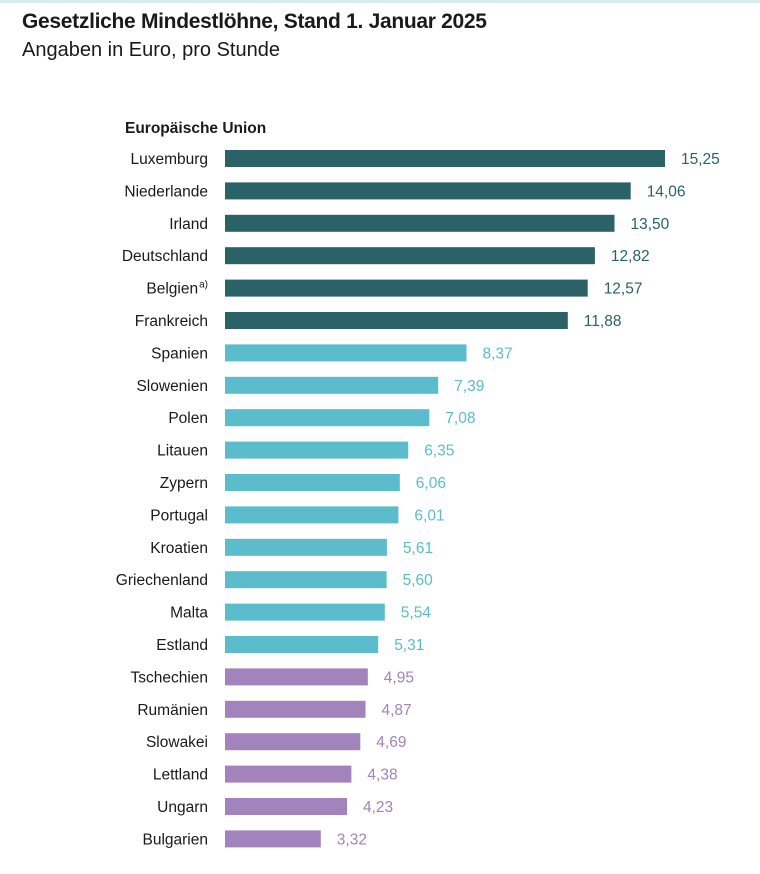 Image resolution: width=760 pixels, height=874 pixels. I want to click on category-label-slowakei: Slowakei, so click(177, 742).